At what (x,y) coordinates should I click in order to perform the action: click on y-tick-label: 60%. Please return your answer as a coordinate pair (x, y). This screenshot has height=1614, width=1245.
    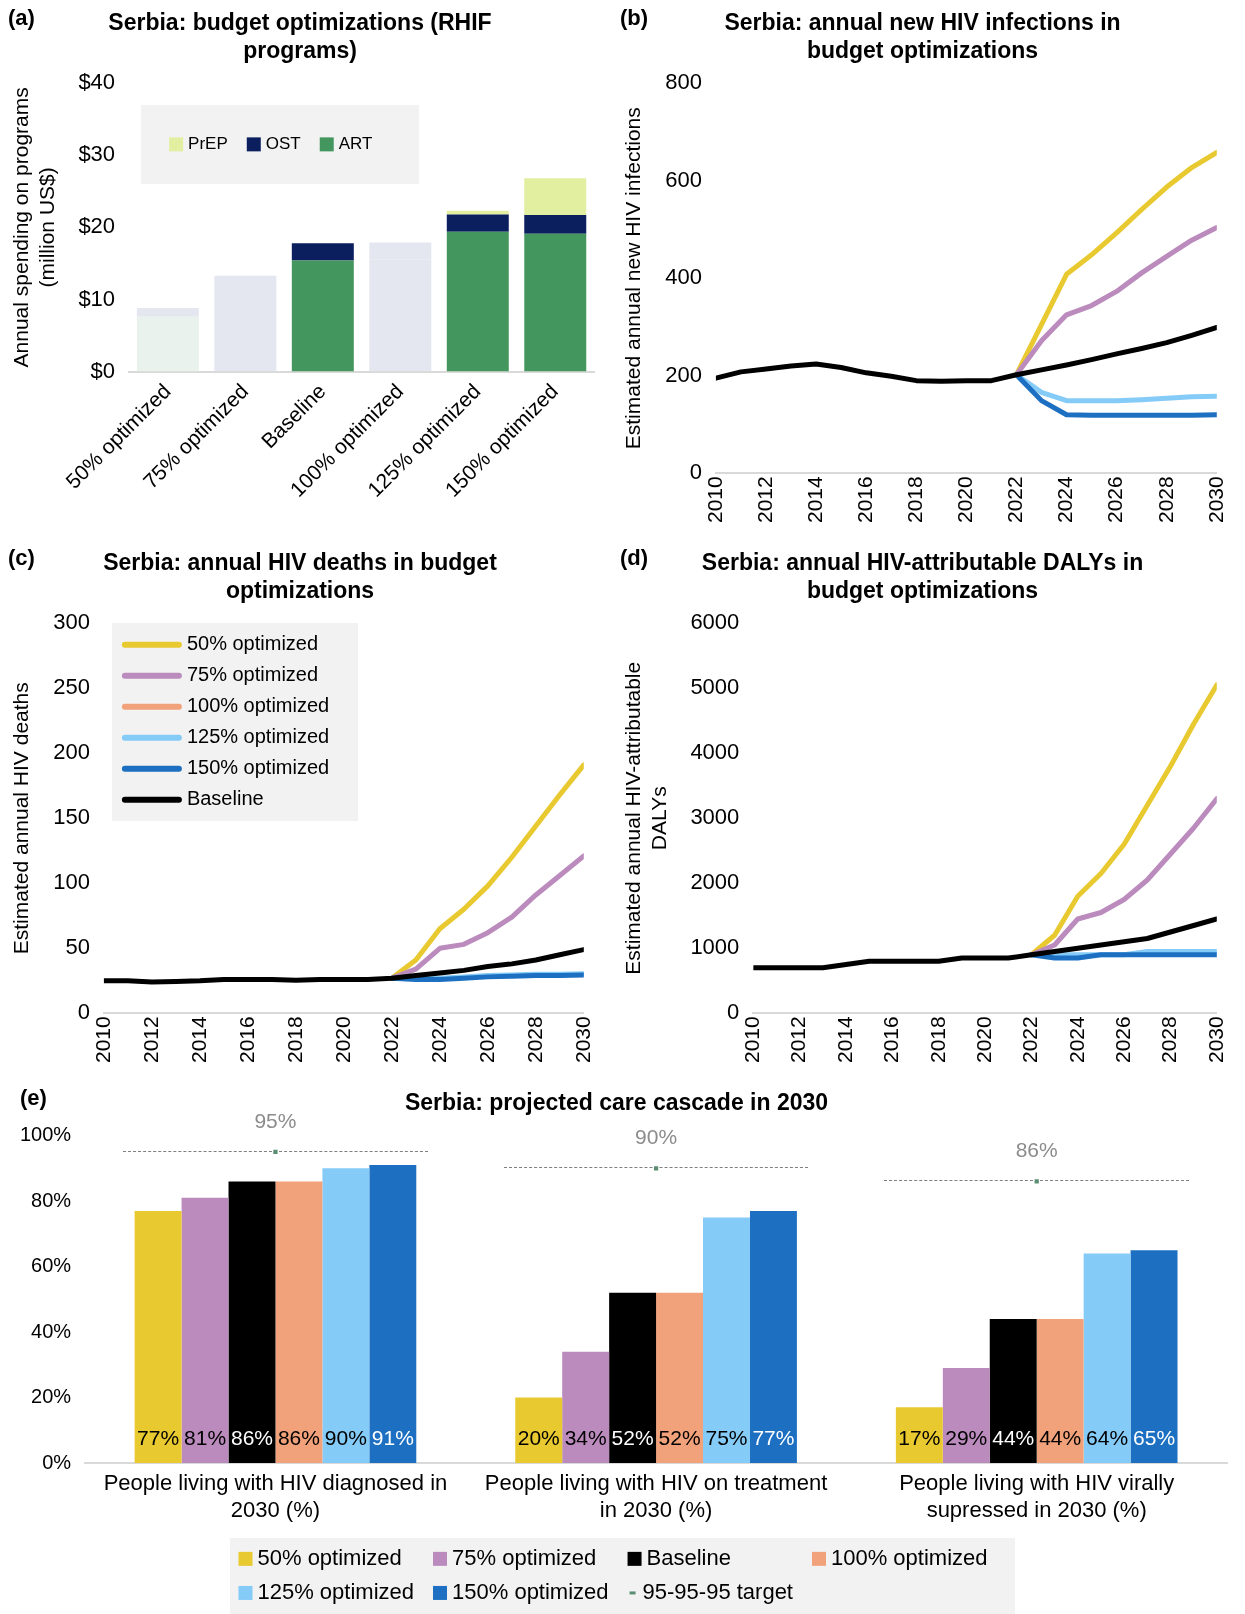
    Looking at the image, I should click on (51, 1265).